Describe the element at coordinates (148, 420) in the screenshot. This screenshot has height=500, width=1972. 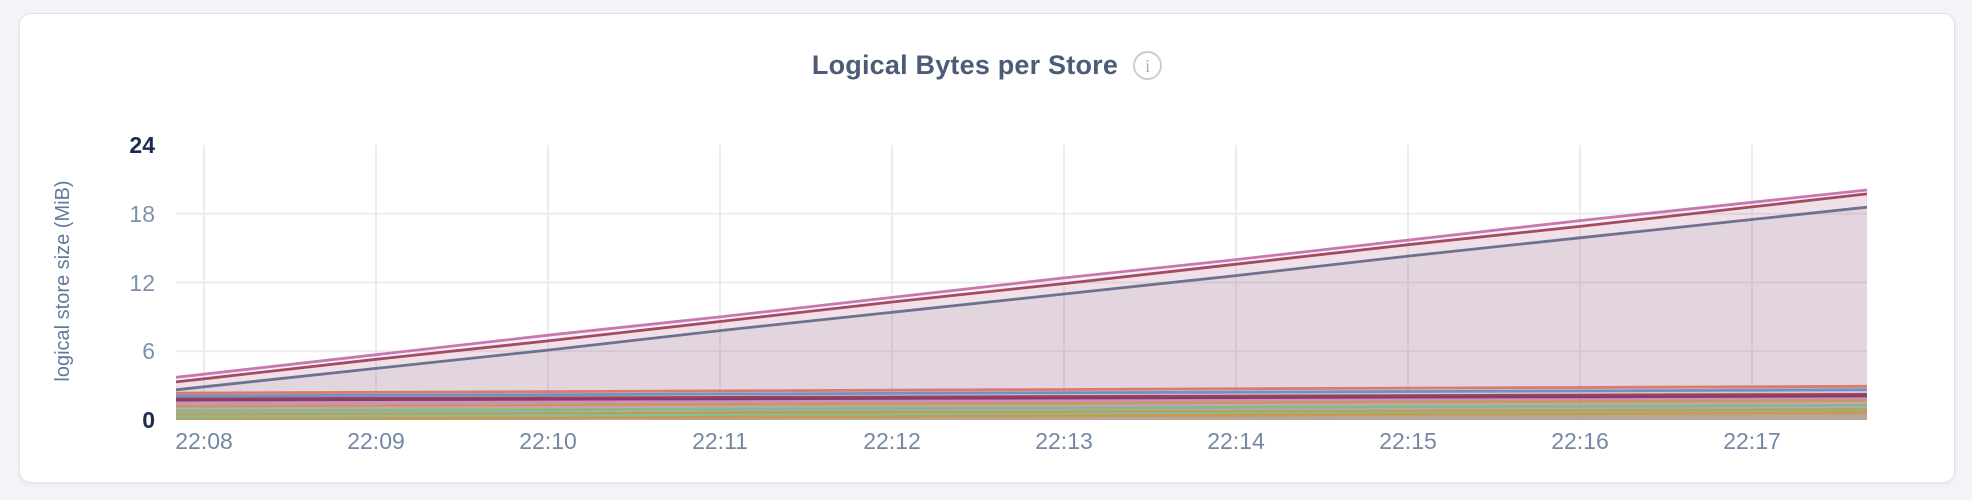
I see `y-tick-label: 0` at that location.